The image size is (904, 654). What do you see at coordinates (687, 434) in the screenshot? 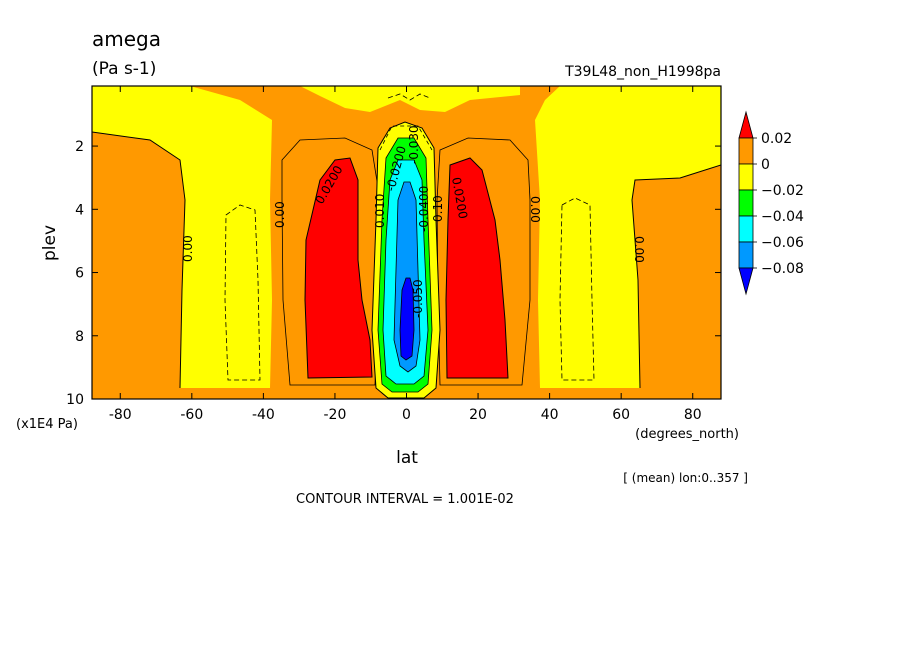
I see `x-units-label: (degrees_north)` at bounding box center [687, 434].